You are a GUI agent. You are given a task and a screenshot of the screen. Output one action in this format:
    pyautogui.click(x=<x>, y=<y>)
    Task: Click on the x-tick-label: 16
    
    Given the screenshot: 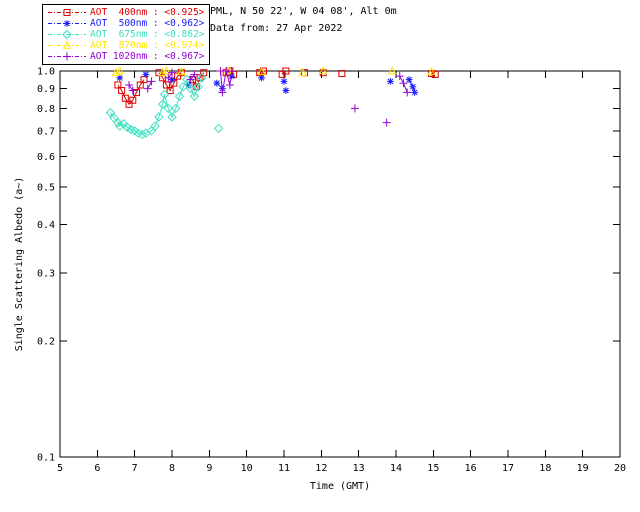 What is the action you would take?
    pyautogui.click(x=471, y=468)
    